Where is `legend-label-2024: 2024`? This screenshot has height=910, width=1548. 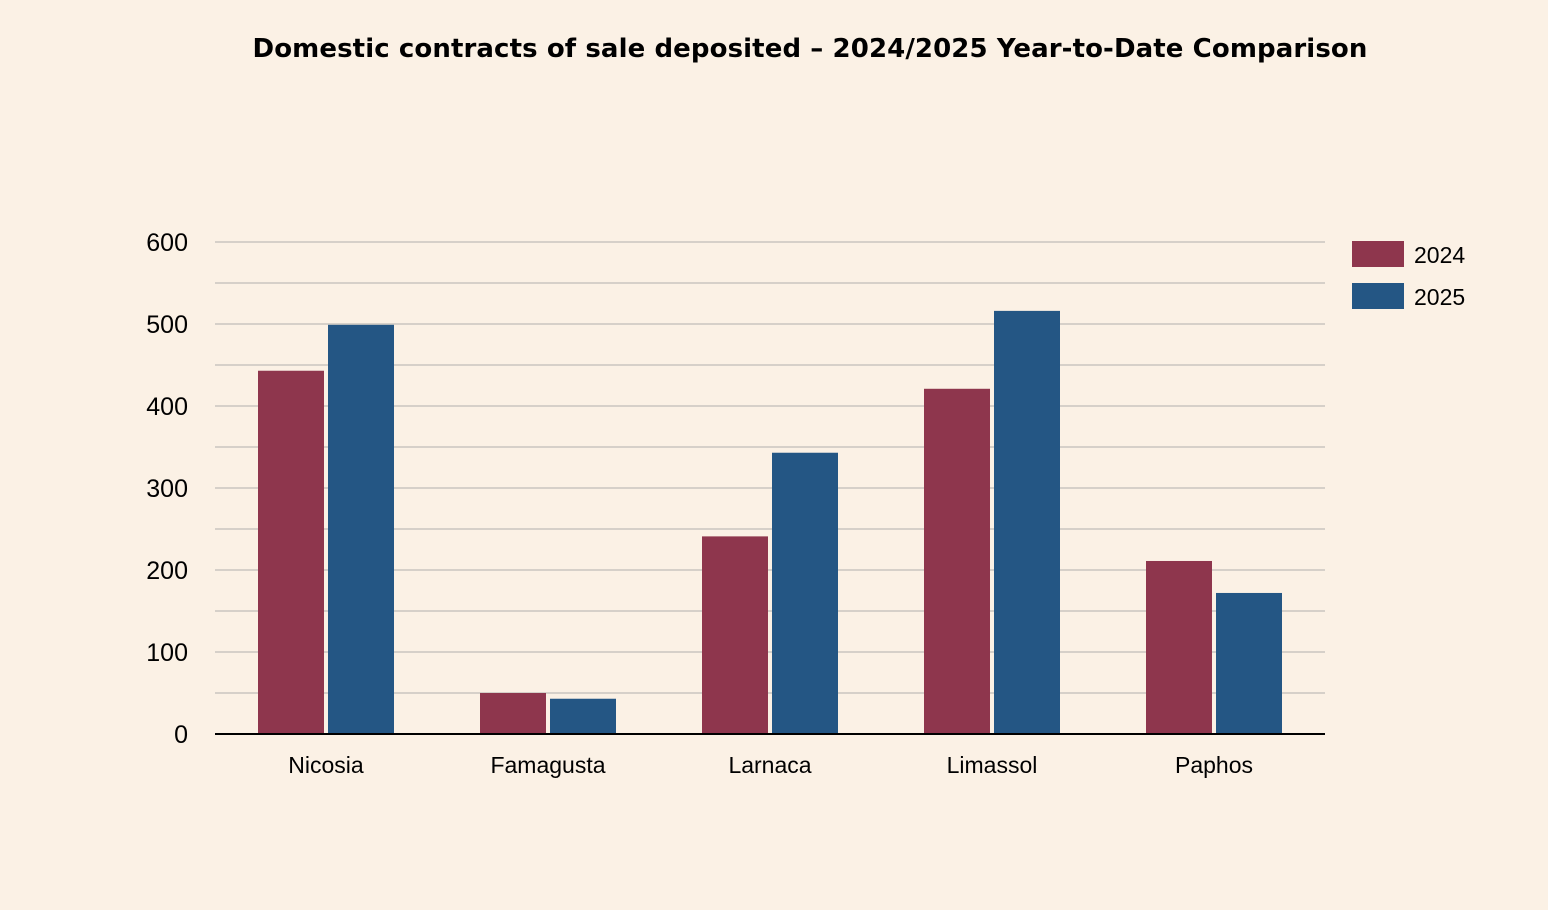 legend-label-2024: 2024 is located at coordinates (1439, 255).